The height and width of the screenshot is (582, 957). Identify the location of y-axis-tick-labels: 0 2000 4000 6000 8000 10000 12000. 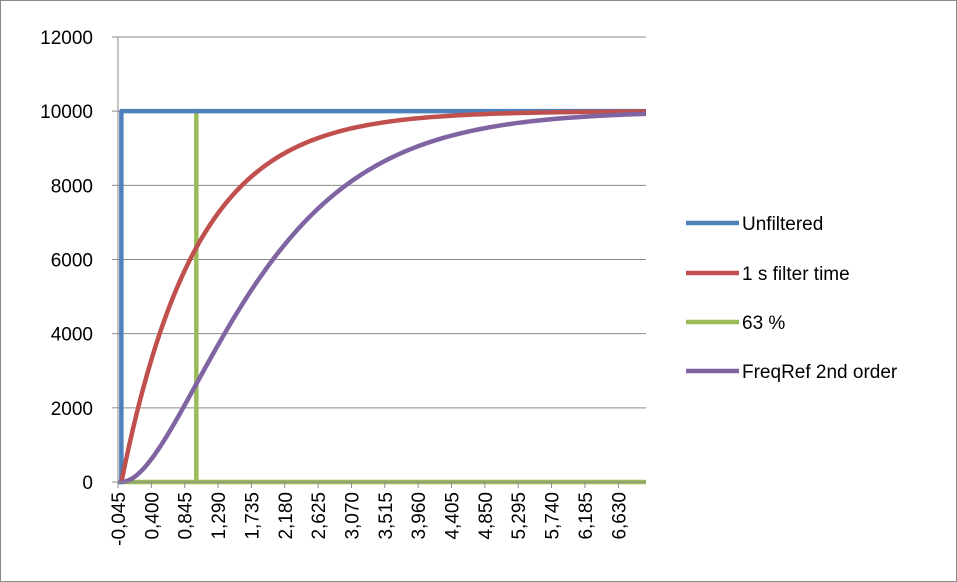
(66, 261).